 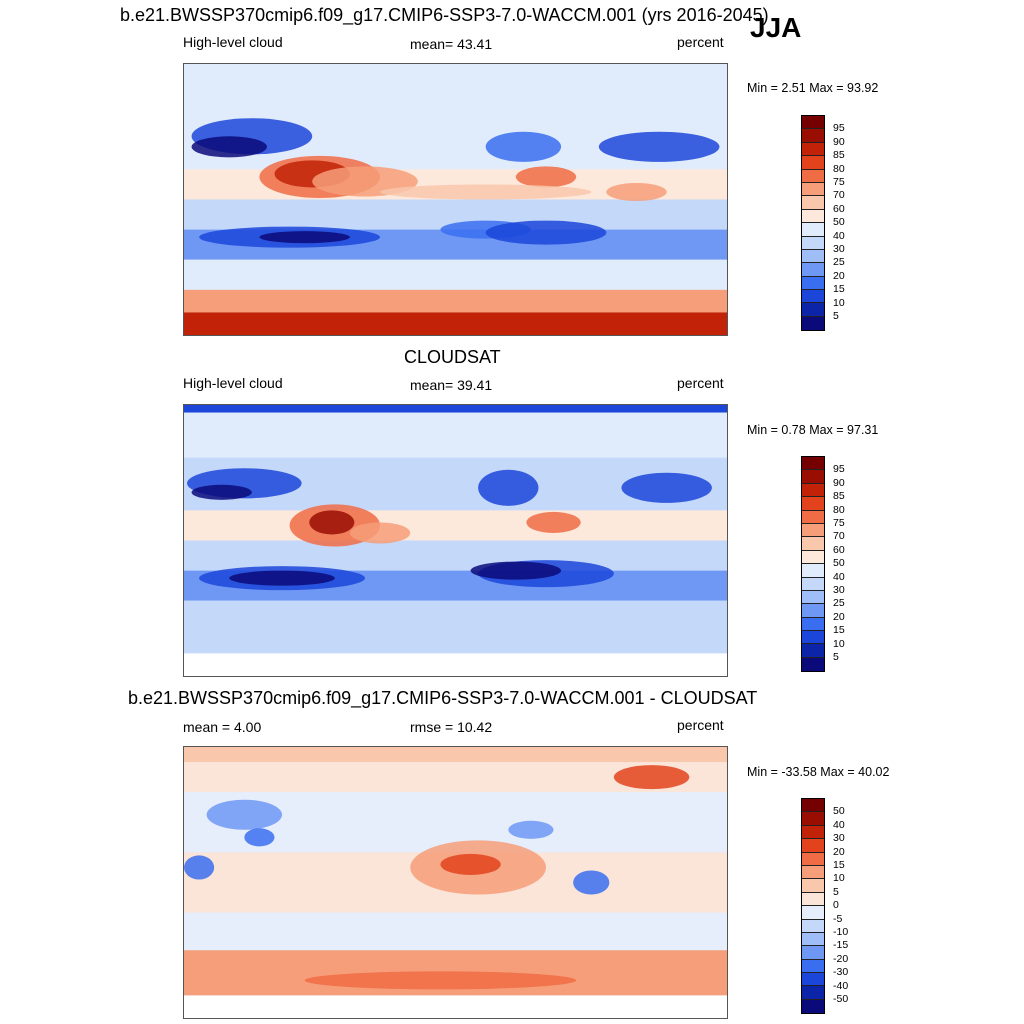 What do you see at coordinates (813, 564) in the screenshot?
I see `panel-2-colorbar` at bounding box center [813, 564].